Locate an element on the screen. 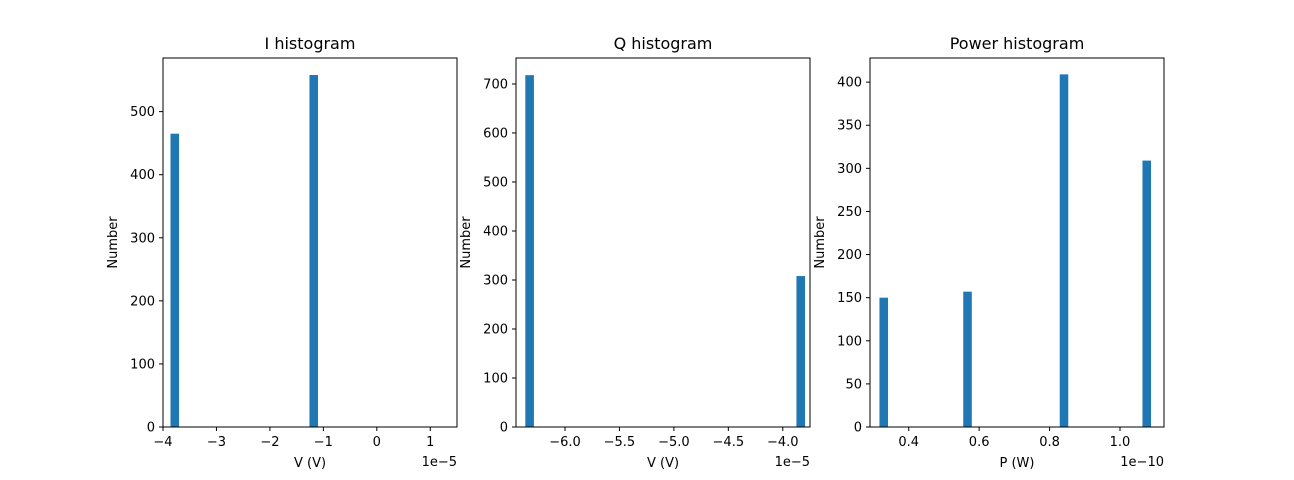 This screenshot has height=480, width=1294. y-tick-label: 150 is located at coordinates (849, 298).